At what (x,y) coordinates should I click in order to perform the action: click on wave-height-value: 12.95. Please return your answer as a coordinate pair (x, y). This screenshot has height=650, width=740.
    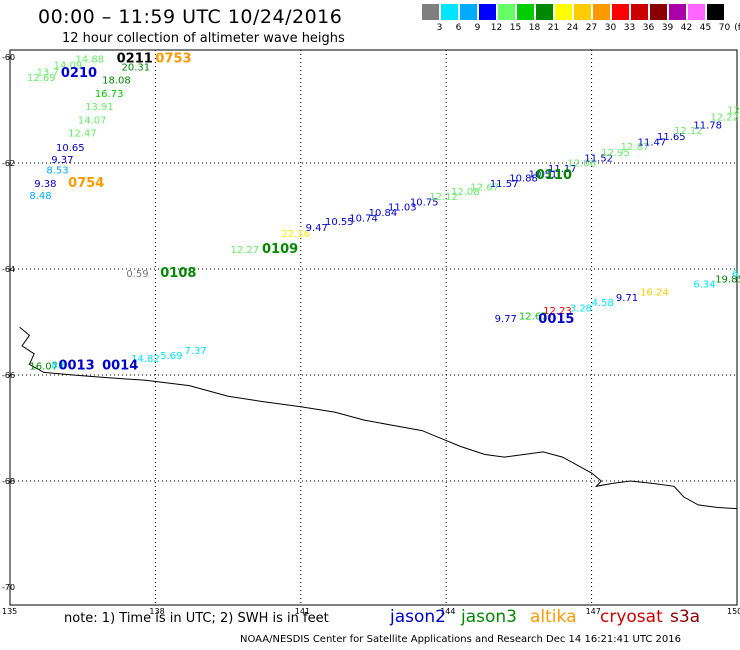
    Looking at the image, I should click on (615, 153).